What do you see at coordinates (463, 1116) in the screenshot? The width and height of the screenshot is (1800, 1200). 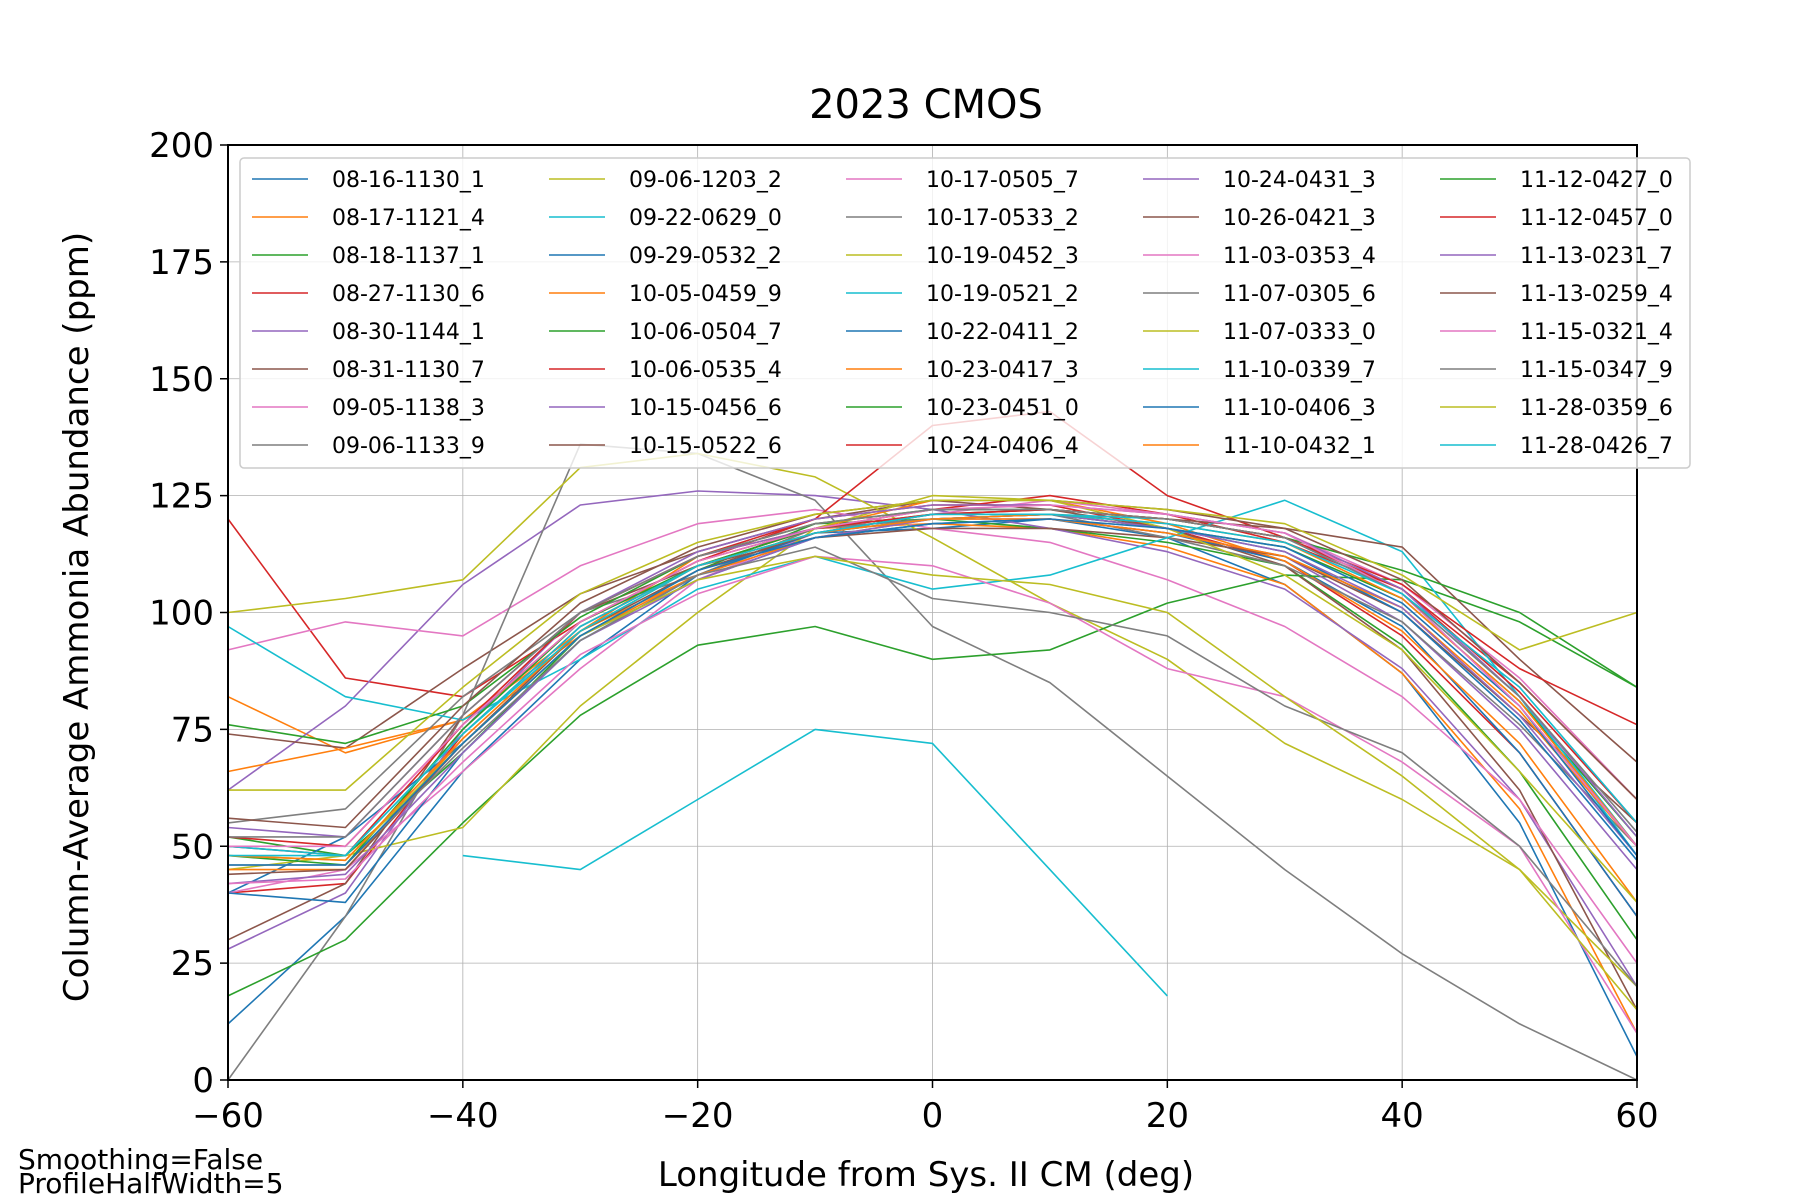 I see `x-tick-label: −40` at bounding box center [463, 1116].